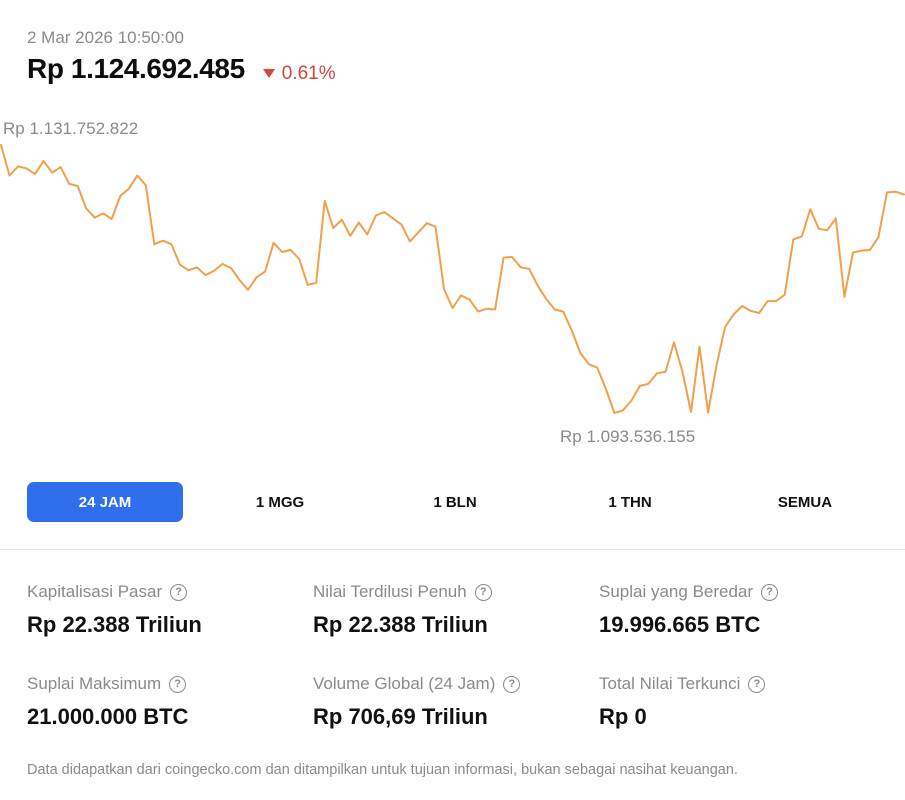 This screenshot has width=905, height=800. Describe the element at coordinates (105, 502) in the screenshot. I see `tab-24-jam: 24 JAM` at that location.